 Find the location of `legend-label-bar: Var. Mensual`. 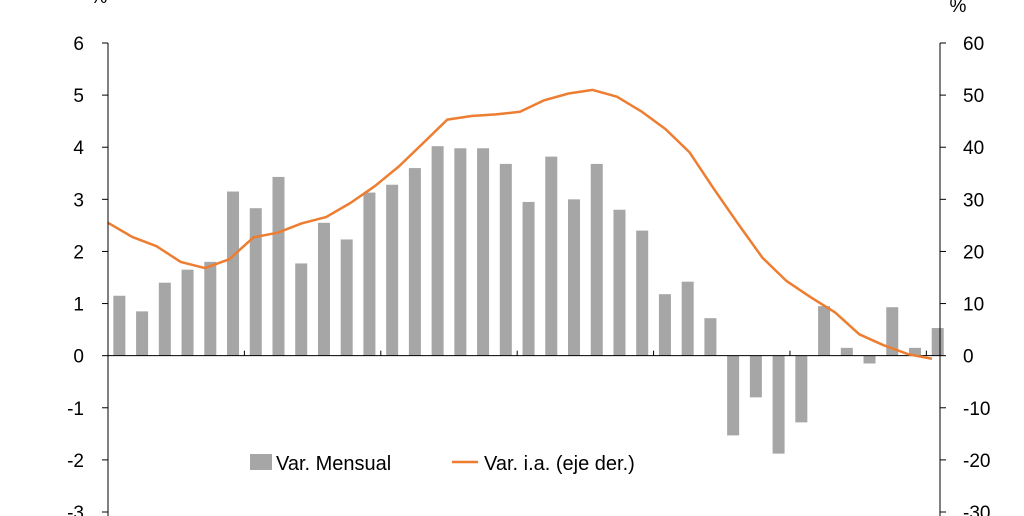

legend-label-bar: Var. Mensual is located at coordinates (333, 464).